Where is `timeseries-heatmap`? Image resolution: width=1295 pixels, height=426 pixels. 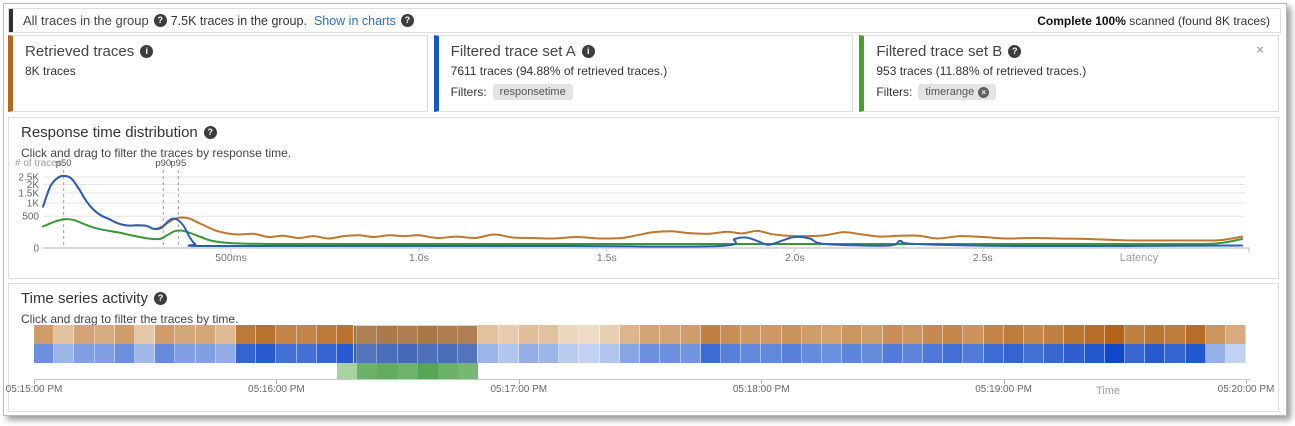
timeseries-heatmap is located at coordinates (640, 352).